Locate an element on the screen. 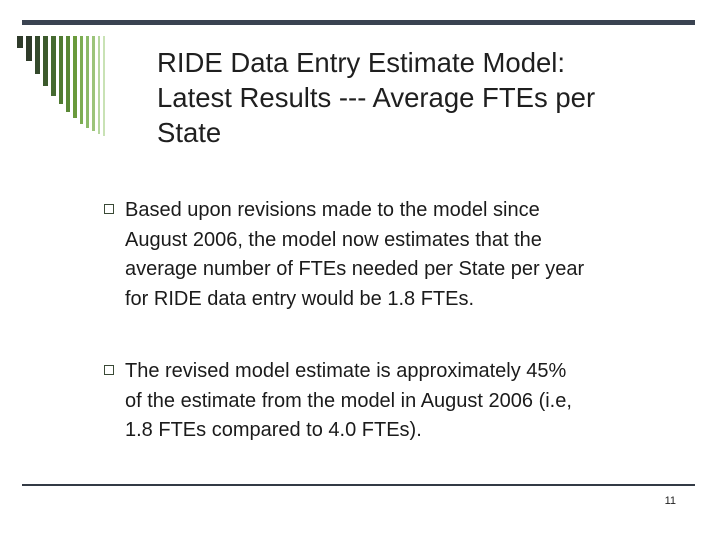 Image resolution: width=720 pixels, height=540 pixels. page-number: 11 is located at coordinates (670, 501).